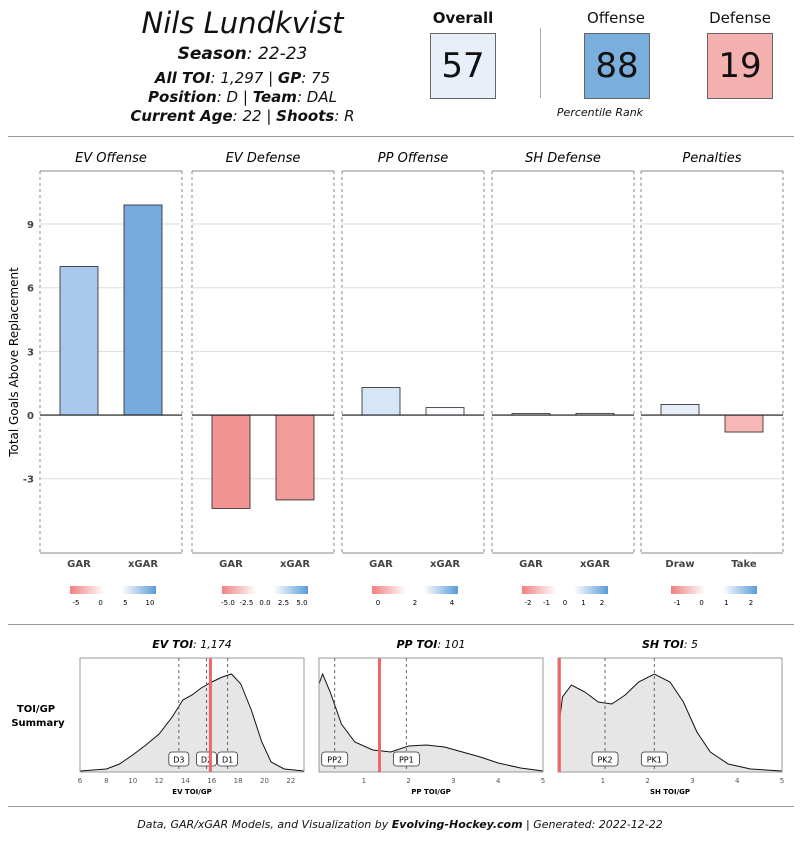 This screenshot has height=850, width=800. I want to click on overall-rank-value: 57, so click(463, 66).